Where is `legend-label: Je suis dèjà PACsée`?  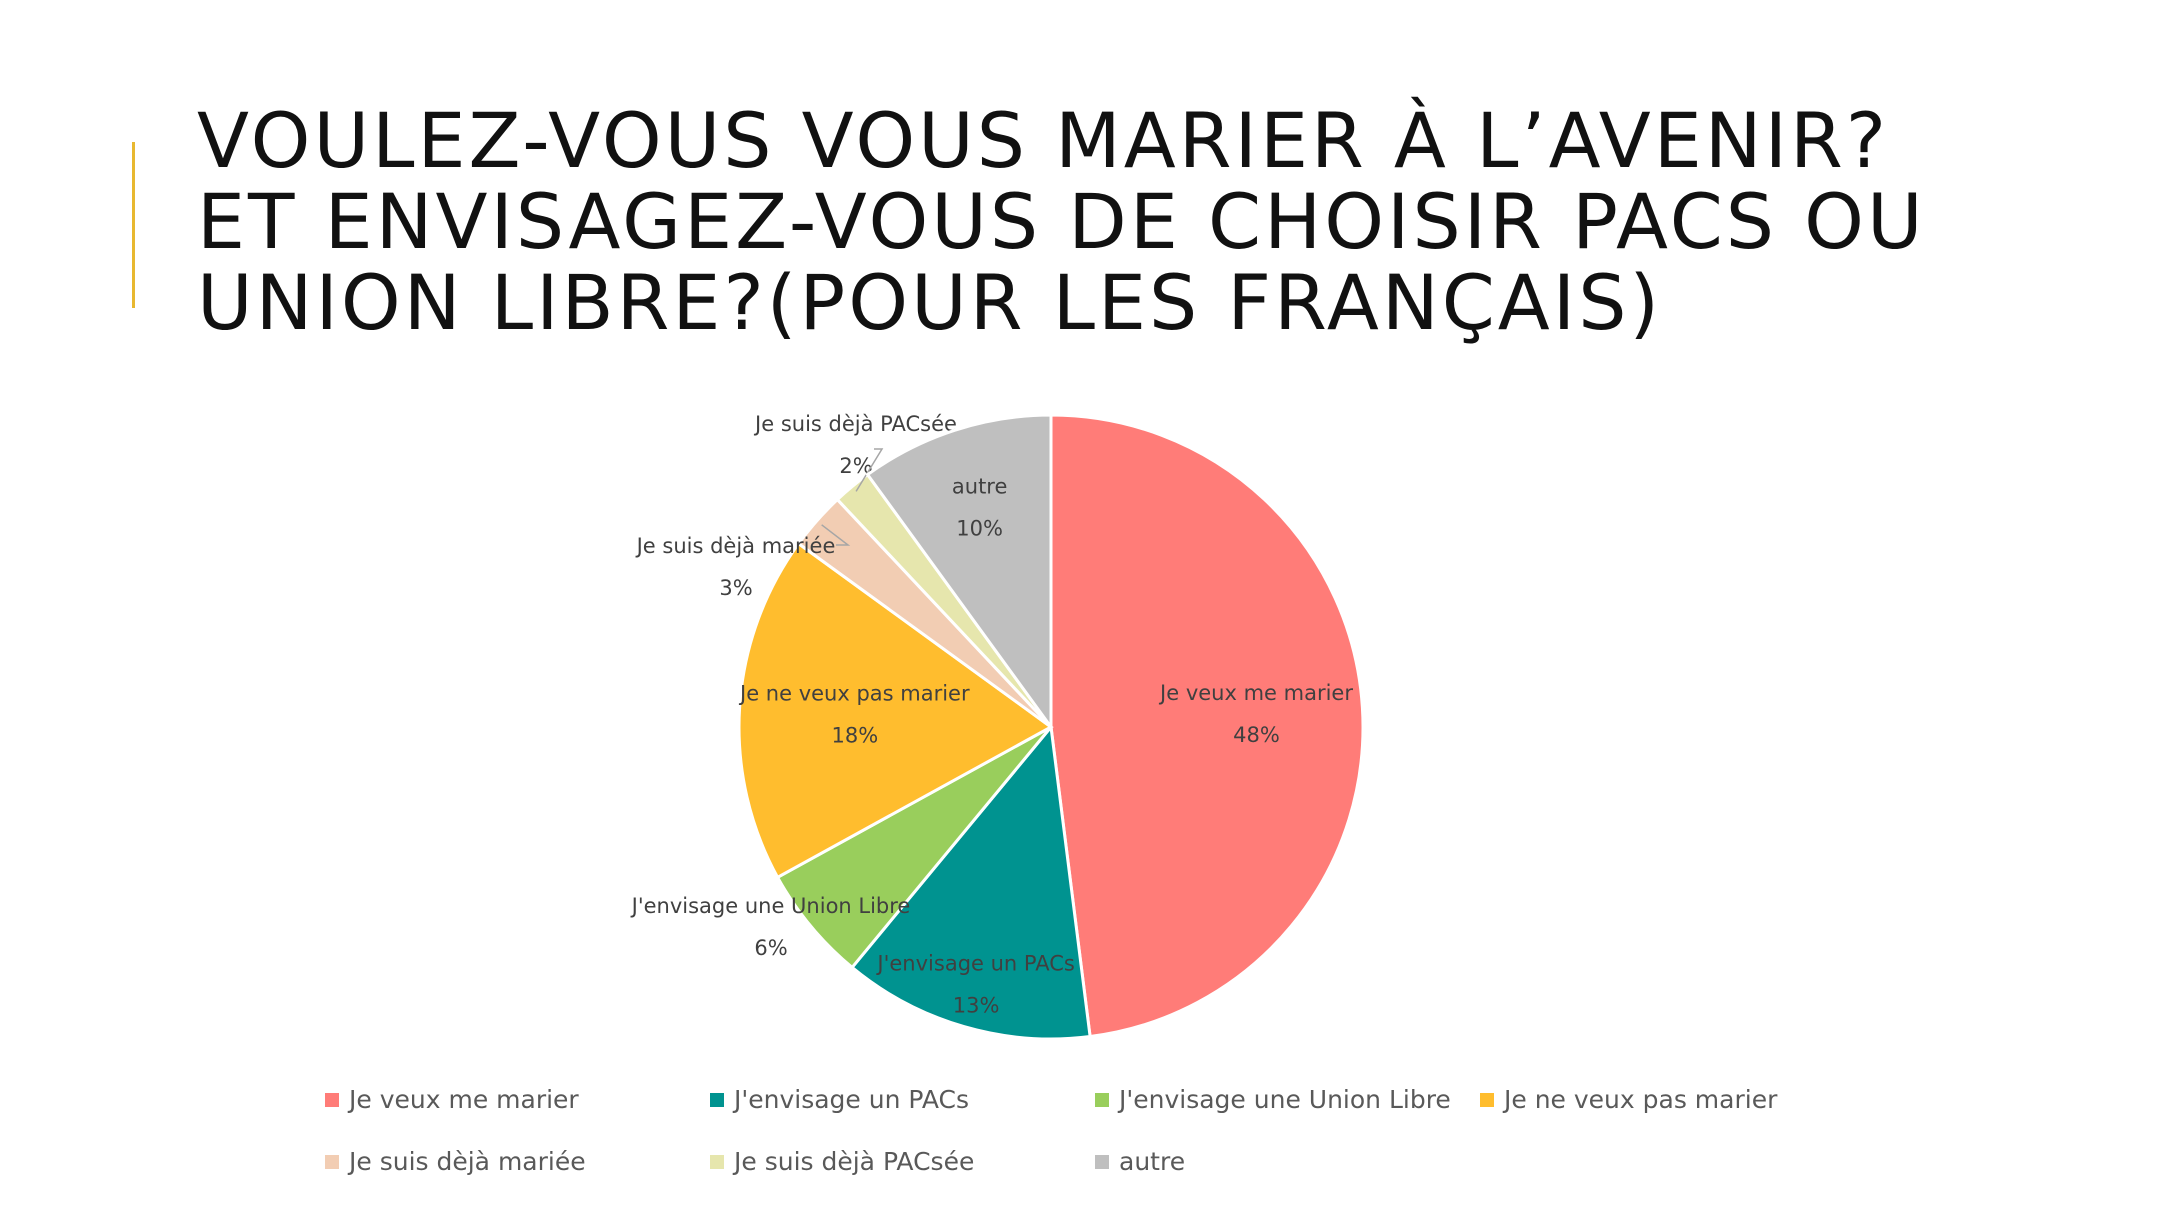
legend-label: Je suis dèjà PACsée is located at coordinates (854, 1161).